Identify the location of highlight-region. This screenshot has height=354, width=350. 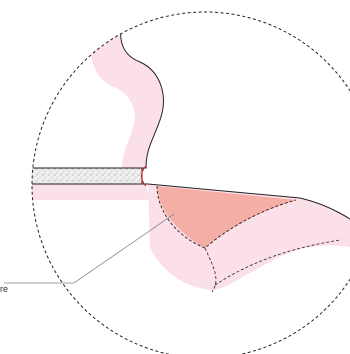
(226, 217).